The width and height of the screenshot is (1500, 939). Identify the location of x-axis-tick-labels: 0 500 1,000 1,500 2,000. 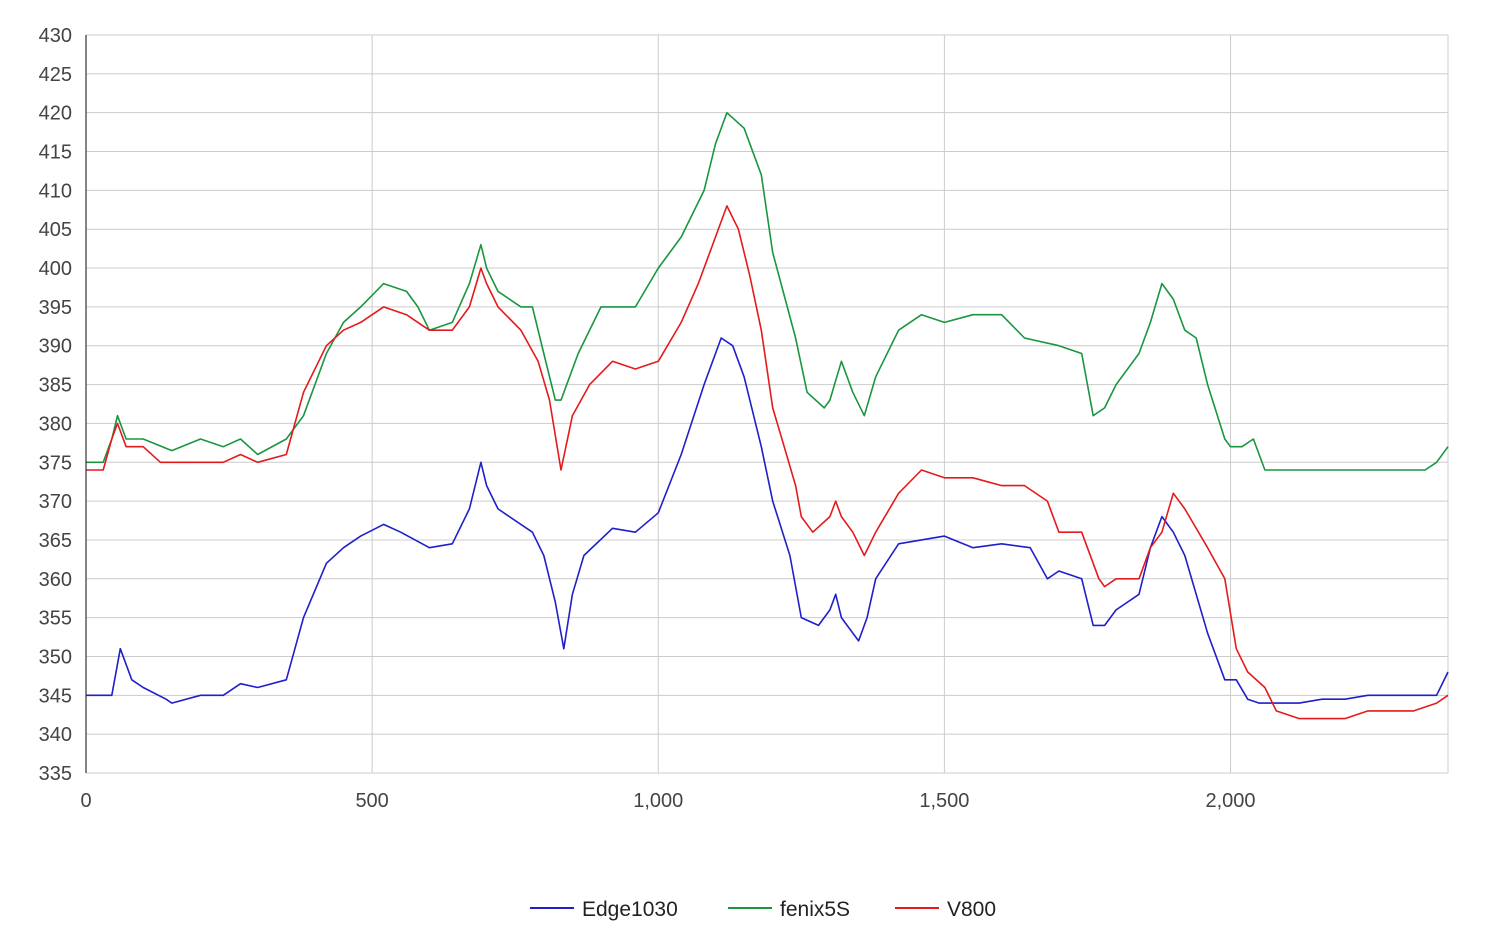
(667, 801).